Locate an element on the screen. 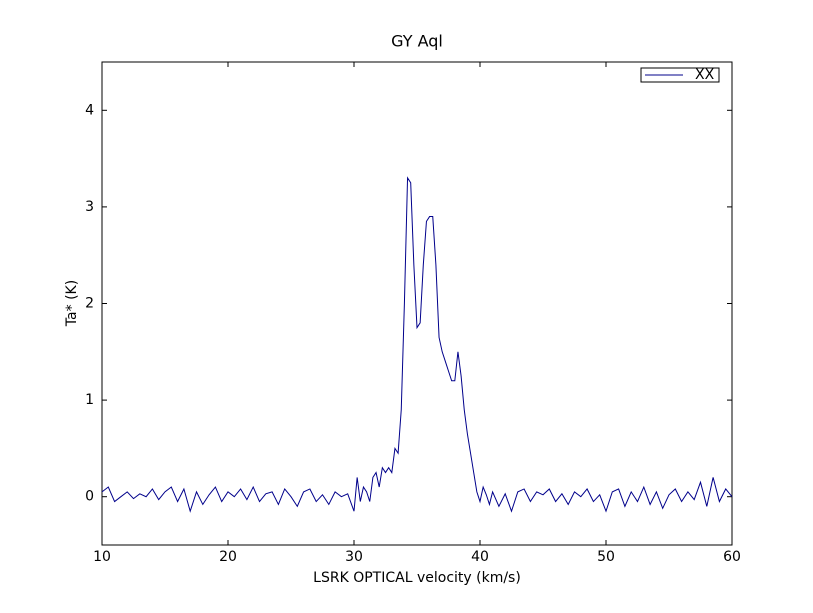 The height and width of the screenshot is (613, 813). x-tick-label: 30 is located at coordinates (354, 557).